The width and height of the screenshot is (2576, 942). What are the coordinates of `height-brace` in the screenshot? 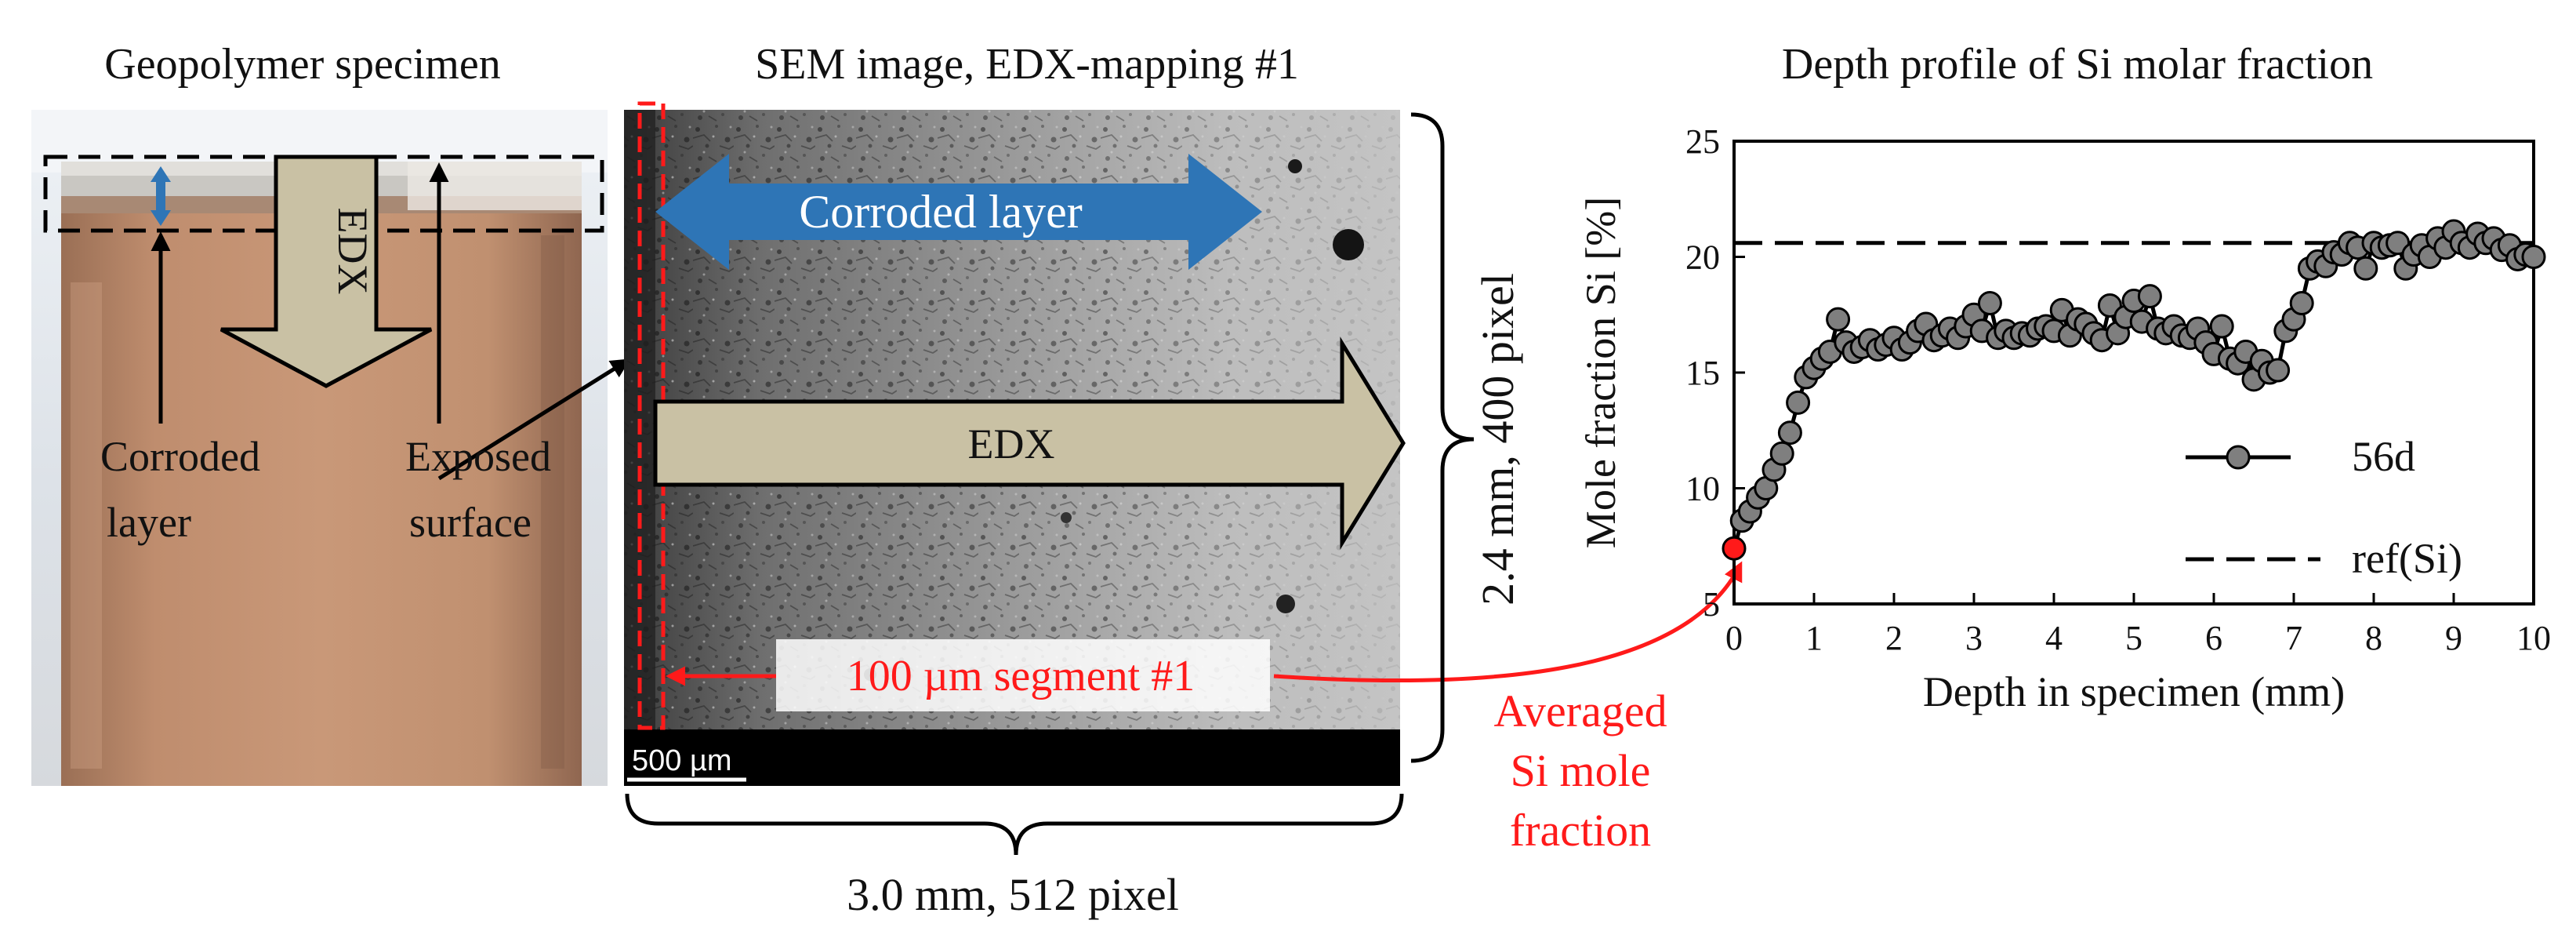 It's located at (1443, 438).